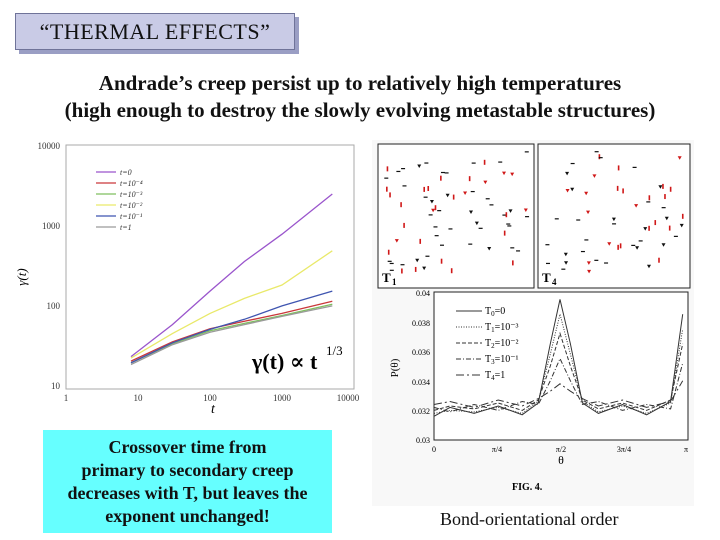 The height and width of the screenshot is (540, 720). Describe the element at coordinates (126, 227) in the screenshot. I see `creep-legend-label: t=1` at that location.